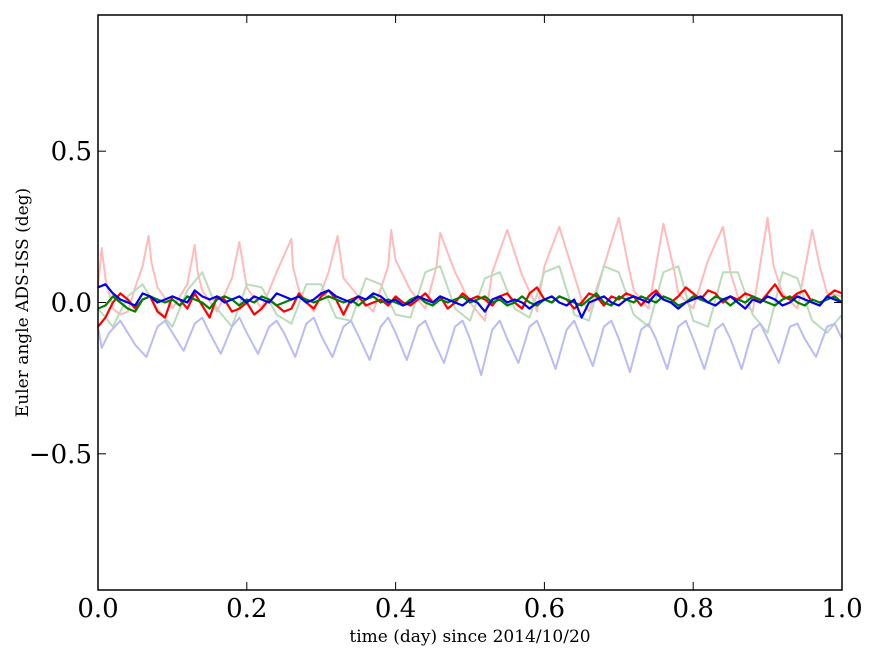 The width and height of the screenshot is (875, 662). What do you see at coordinates (841, 609) in the screenshot?
I see `x-tick-label: 1.0` at bounding box center [841, 609].